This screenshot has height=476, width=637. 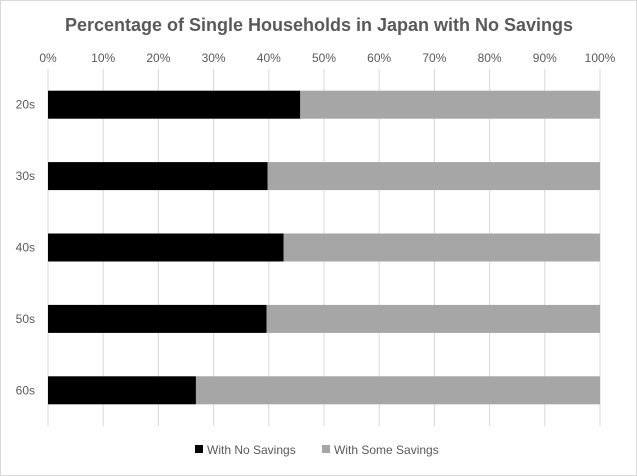 What do you see at coordinates (379, 58) in the screenshot?
I see `x-tick-label: 60%` at bounding box center [379, 58].